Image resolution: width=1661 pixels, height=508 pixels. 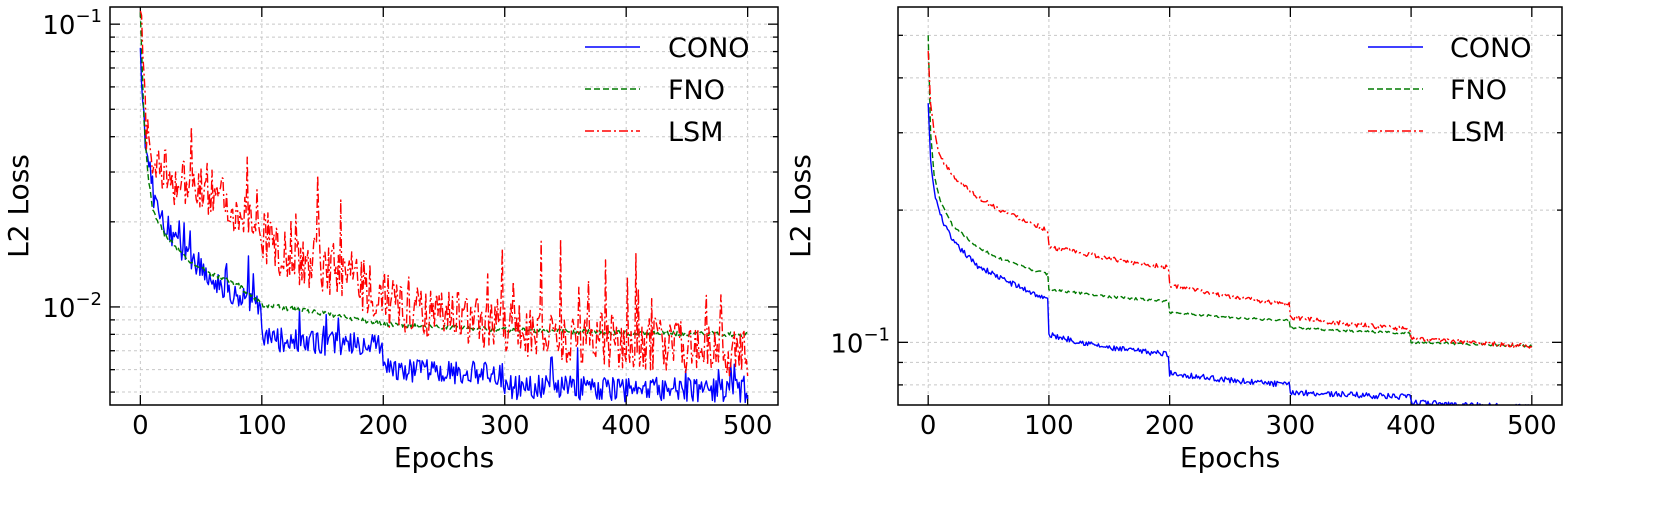 What do you see at coordinates (88, 299) in the screenshot?
I see `y-tick-label-exponent: −2` at bounding box center [88, 299].